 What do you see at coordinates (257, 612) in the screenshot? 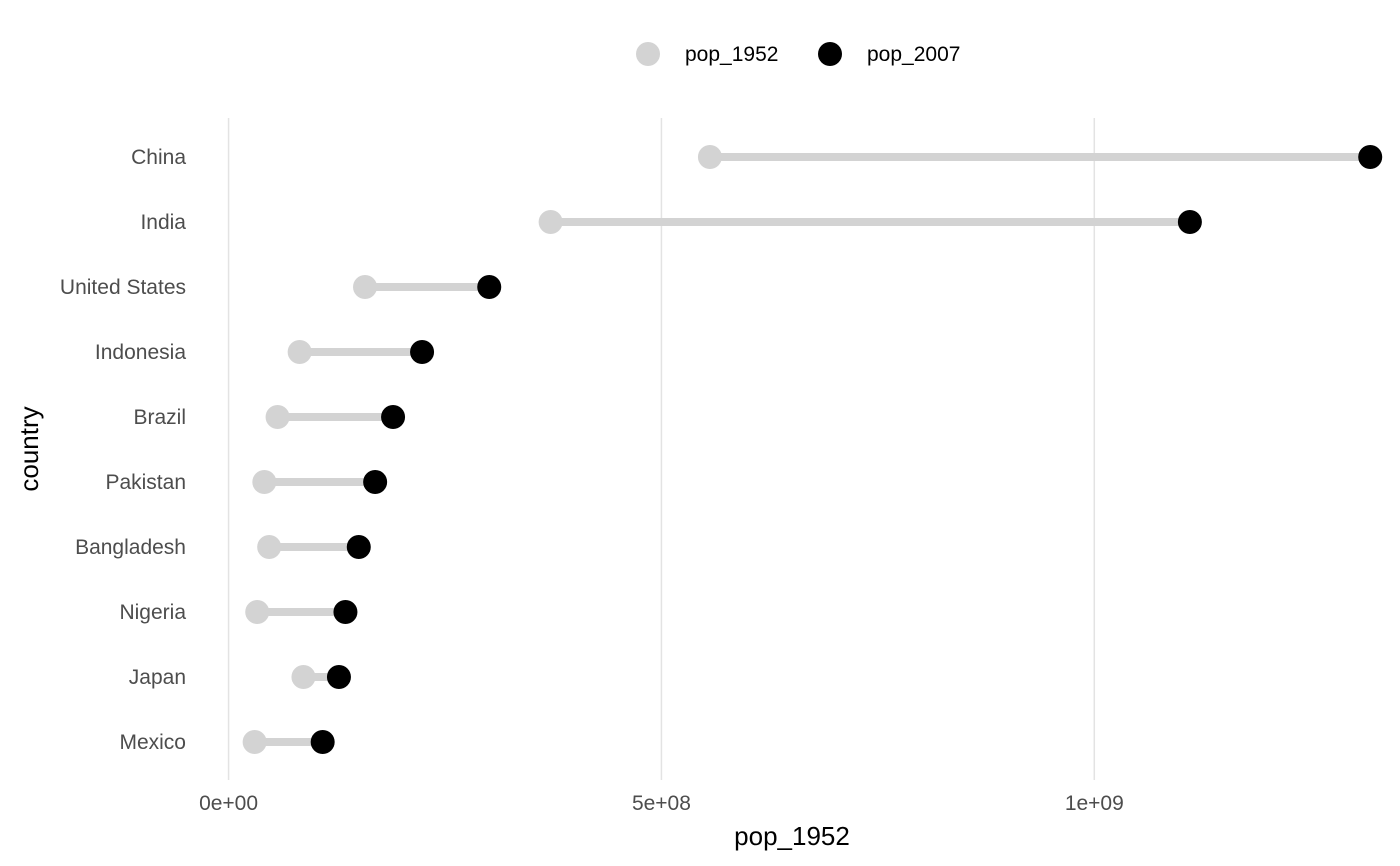
I see `point-pop-1952-nigeria` at bounding box center [257, 612].